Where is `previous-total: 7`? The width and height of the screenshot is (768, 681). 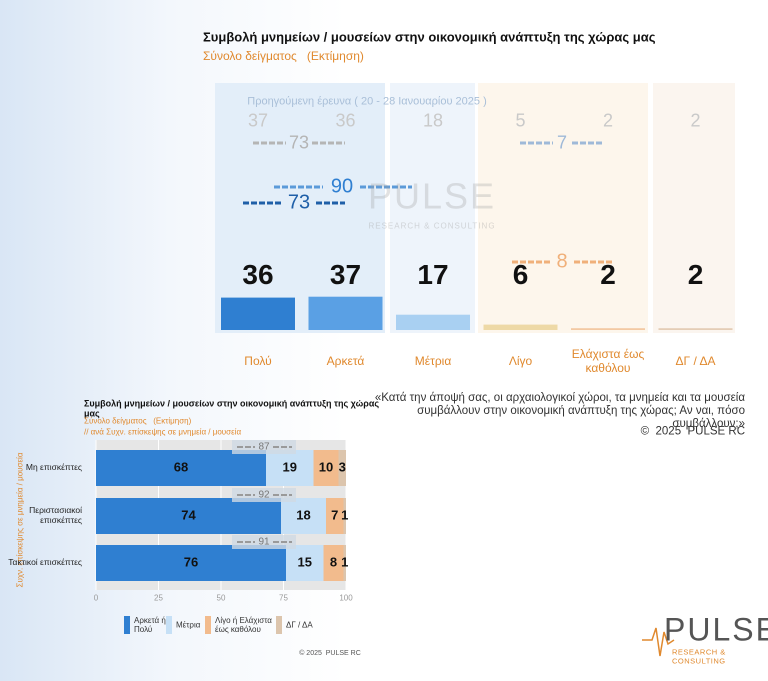
previous-total: 7 is located at coordinates (561, 142).